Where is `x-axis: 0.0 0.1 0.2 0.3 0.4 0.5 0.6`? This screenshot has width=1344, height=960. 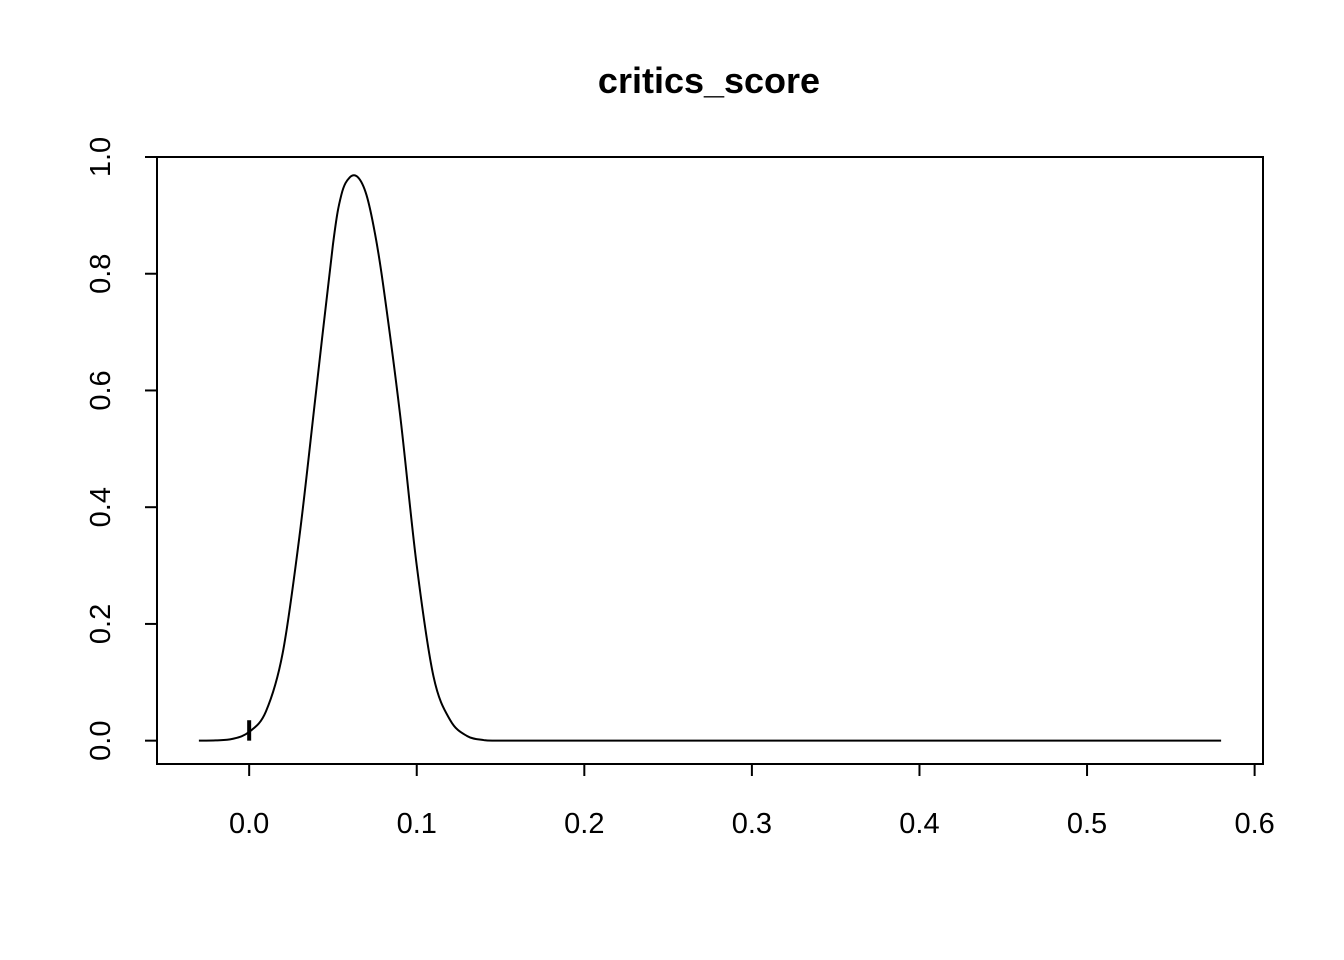 x-axis: 0.0 0.1 0.2 0.3 0.4 0.5 0.6 is located at coordinates (752, 801).